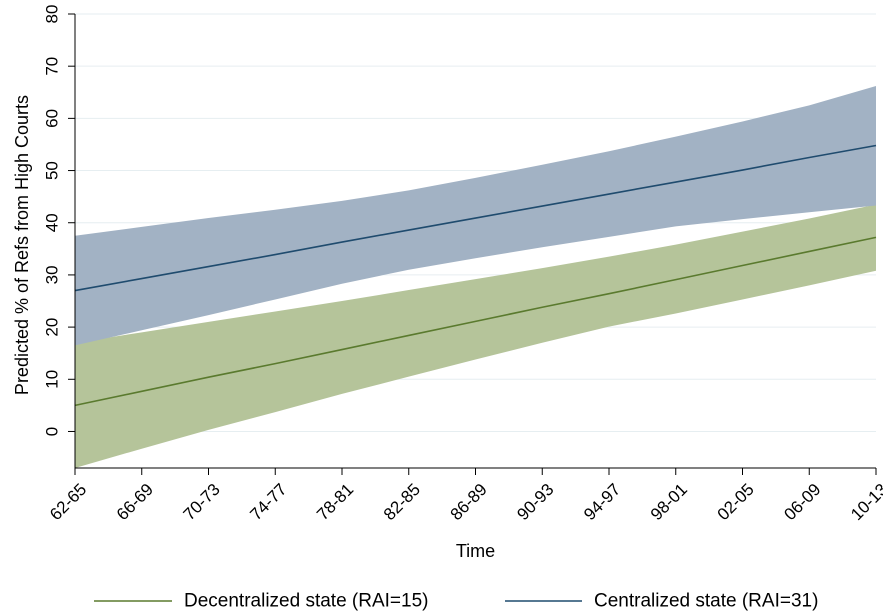  What do you see at coordinates (469, 502) in the screenshot?
I see `x-tick-label-6: 86-89` at bounding box center [469, 502].